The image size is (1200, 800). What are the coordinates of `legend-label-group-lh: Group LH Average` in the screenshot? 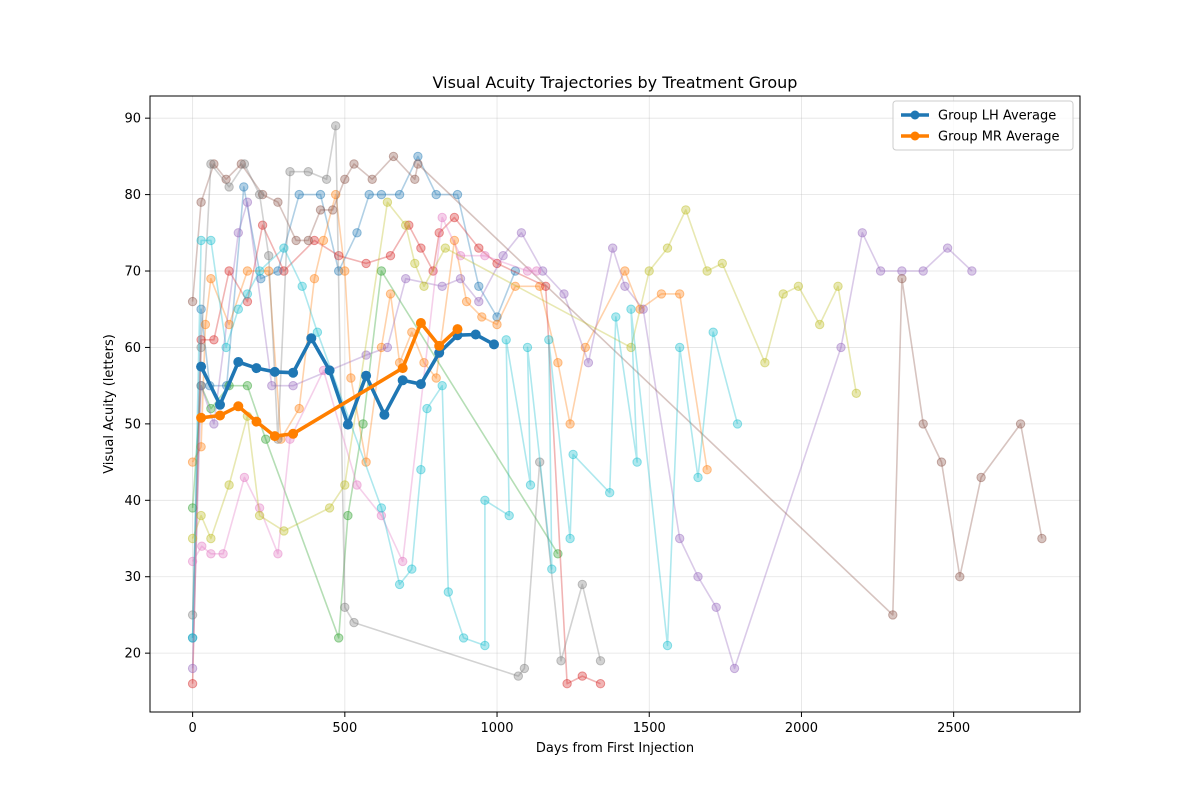 It's located at (997, 116).